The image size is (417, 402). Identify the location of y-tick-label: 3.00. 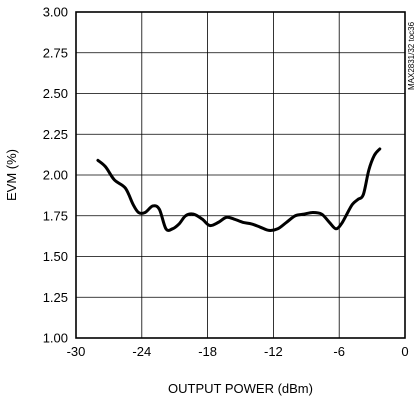
(55, 12).